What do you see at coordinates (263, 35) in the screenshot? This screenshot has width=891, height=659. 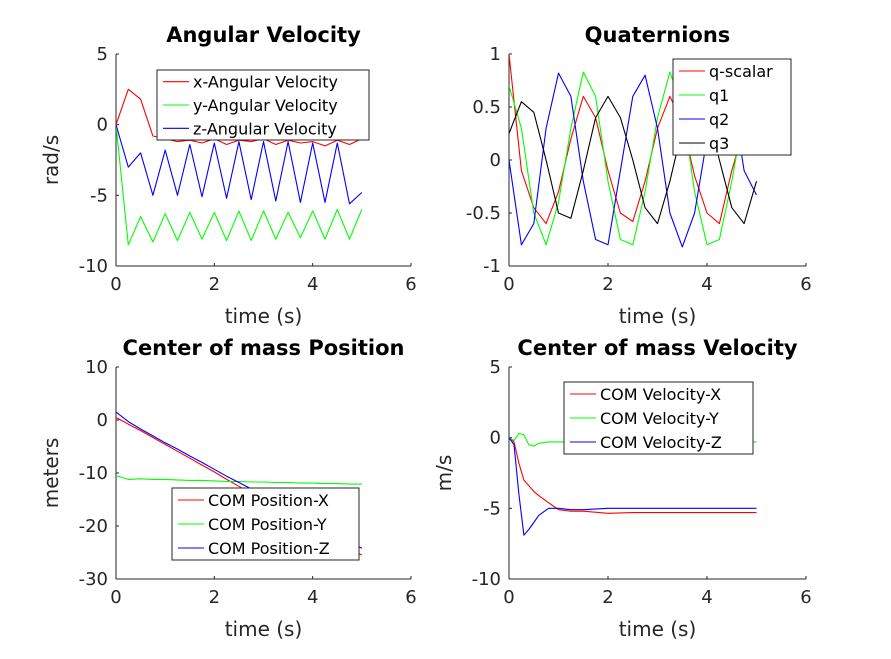 I see `chart-title: Angular Velocity` at bounding box center [263, 35].